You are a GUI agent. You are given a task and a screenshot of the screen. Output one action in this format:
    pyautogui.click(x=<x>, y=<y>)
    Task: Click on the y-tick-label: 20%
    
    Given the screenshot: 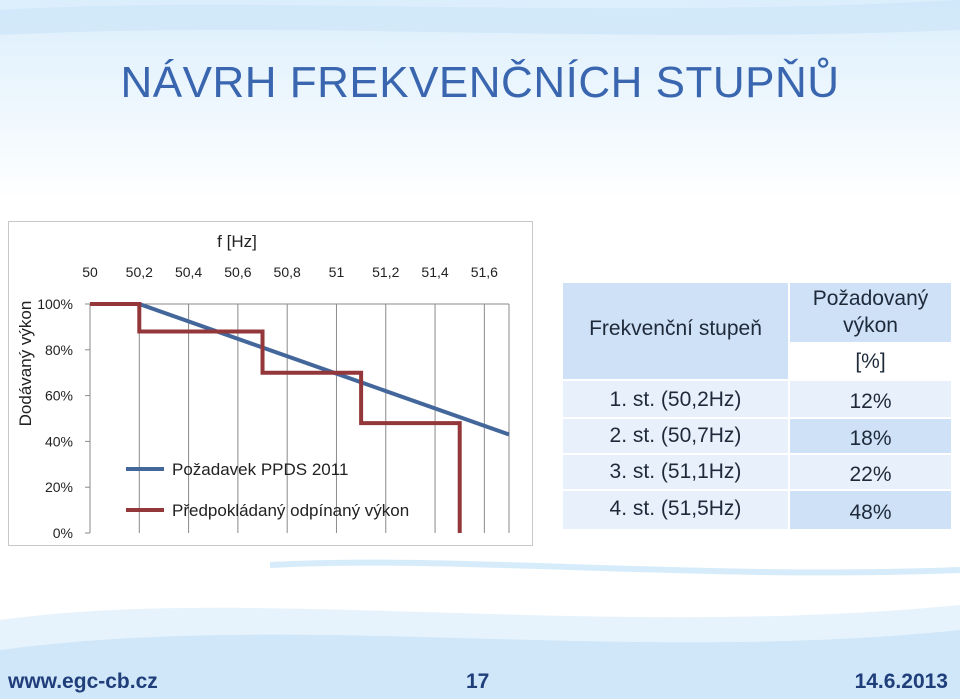 What is the action you would take?
    pyautogui.click(x=59, y=487)
    